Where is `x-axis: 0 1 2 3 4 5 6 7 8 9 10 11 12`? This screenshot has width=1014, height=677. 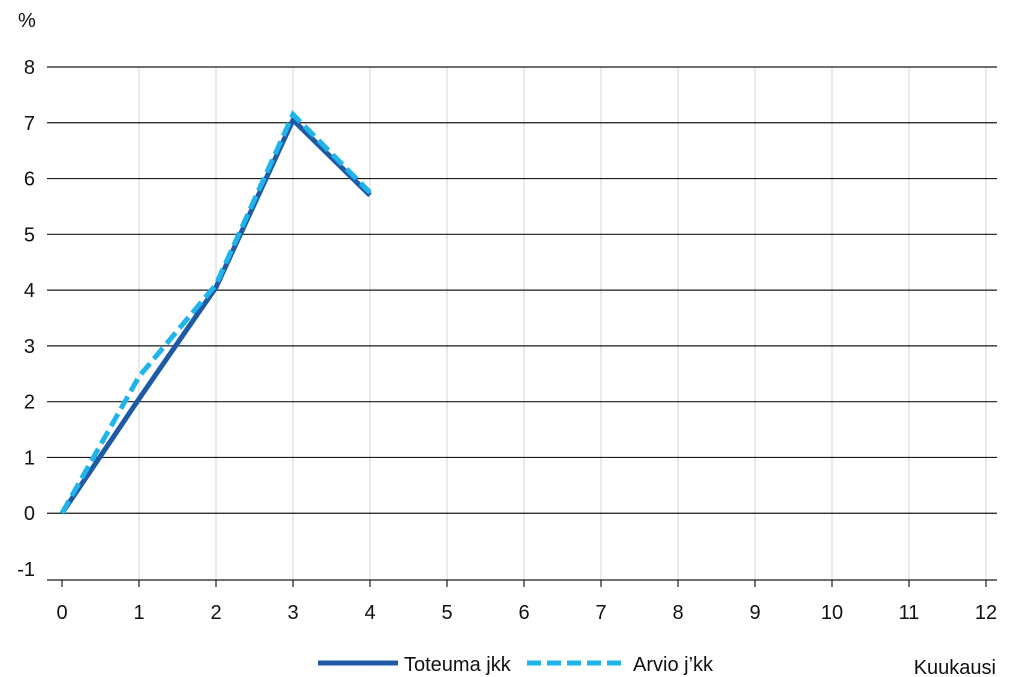 x-axis: 0 1 2 3 4 5 6 7 8 9 10 11 12 is located at coordinates (522, 601).